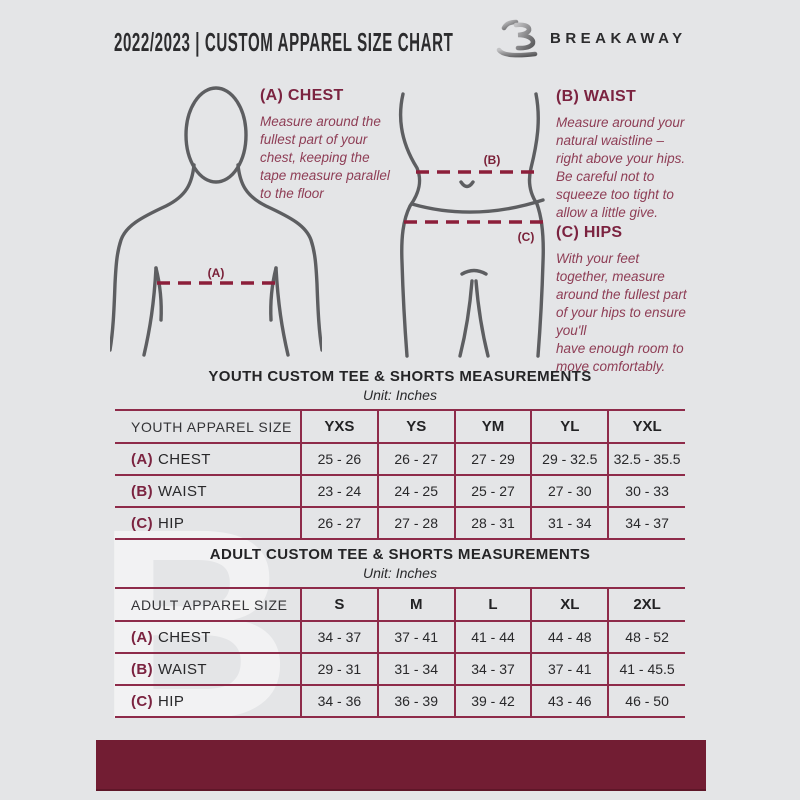 This screenshot has height=800, width=800. What do you see at coordinates (339, 604) in the screenshot?
I see `adult-size-s: S` at bounding box center [339, 604].